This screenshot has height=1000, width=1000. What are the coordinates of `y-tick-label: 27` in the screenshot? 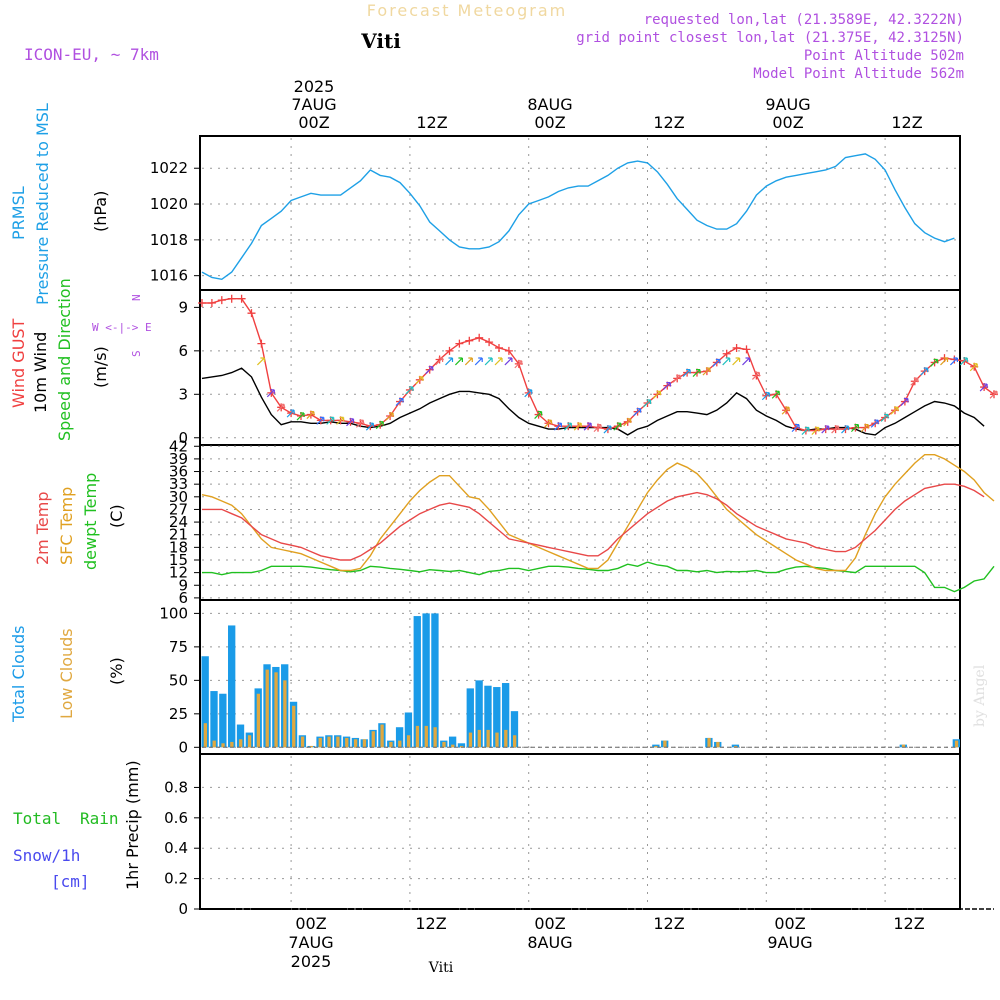 It's located at (178, 509).